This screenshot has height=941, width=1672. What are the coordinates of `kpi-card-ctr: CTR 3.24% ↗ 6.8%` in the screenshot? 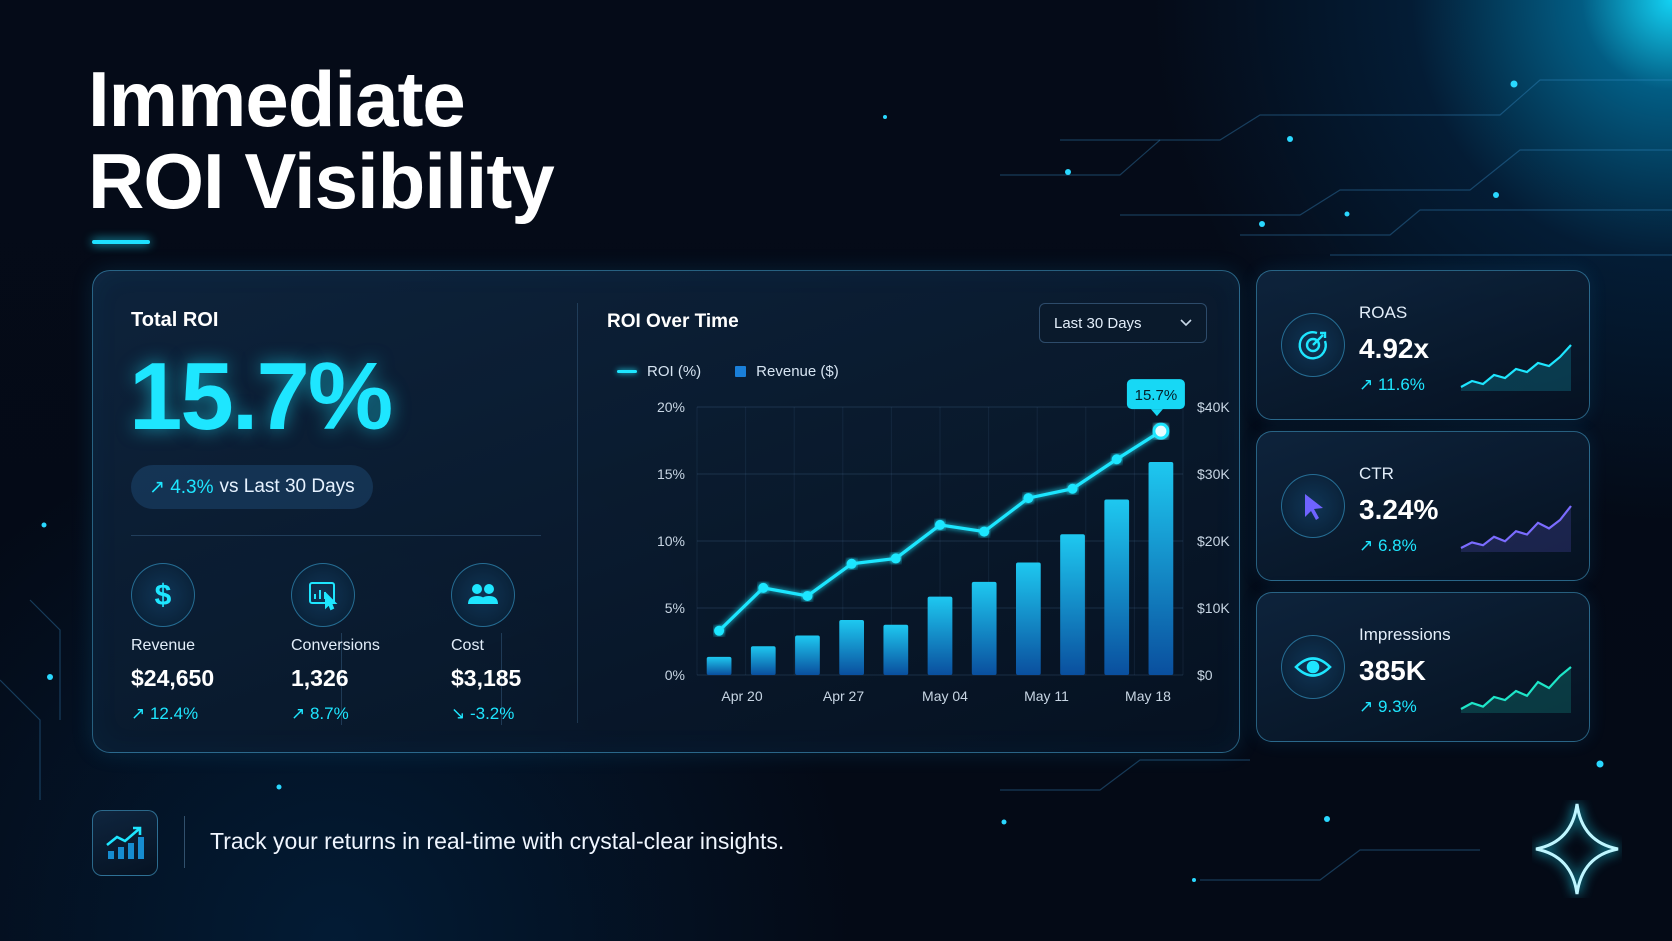 It's located at (1423, 506).